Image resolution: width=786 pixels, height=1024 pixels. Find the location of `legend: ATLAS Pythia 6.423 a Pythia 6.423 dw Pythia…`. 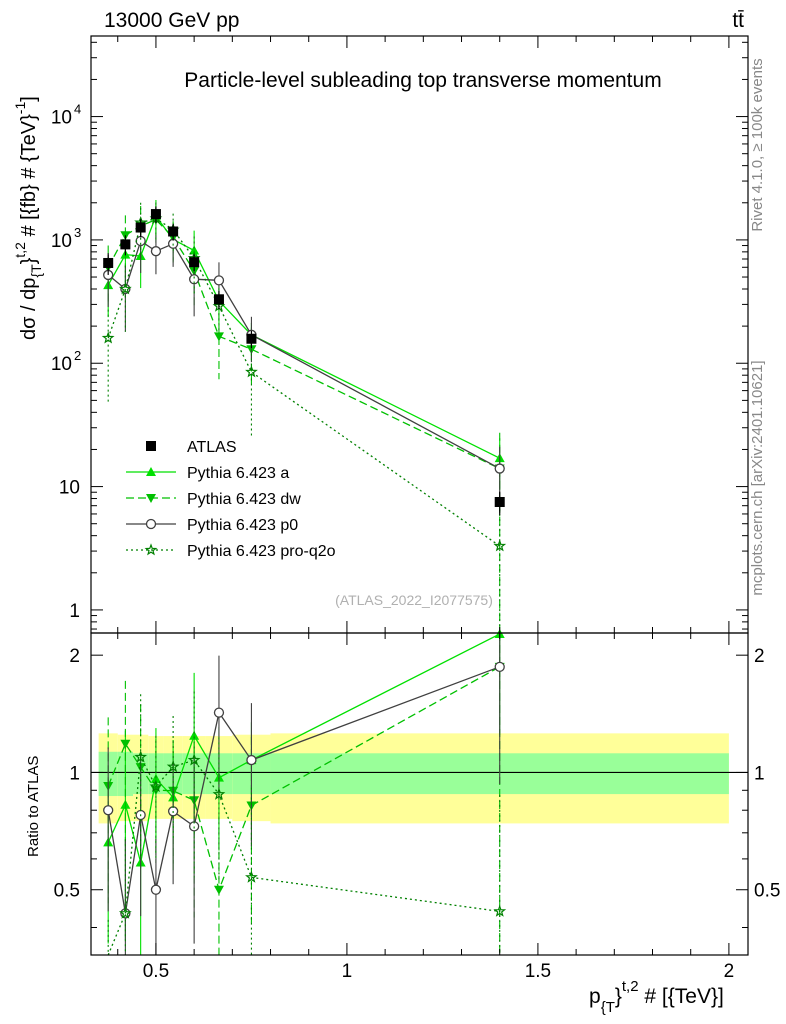

legend: ATLAS Pythia 6.423 a Pythia 6.423 dw Pythia… is located at coordinates (231, 499).